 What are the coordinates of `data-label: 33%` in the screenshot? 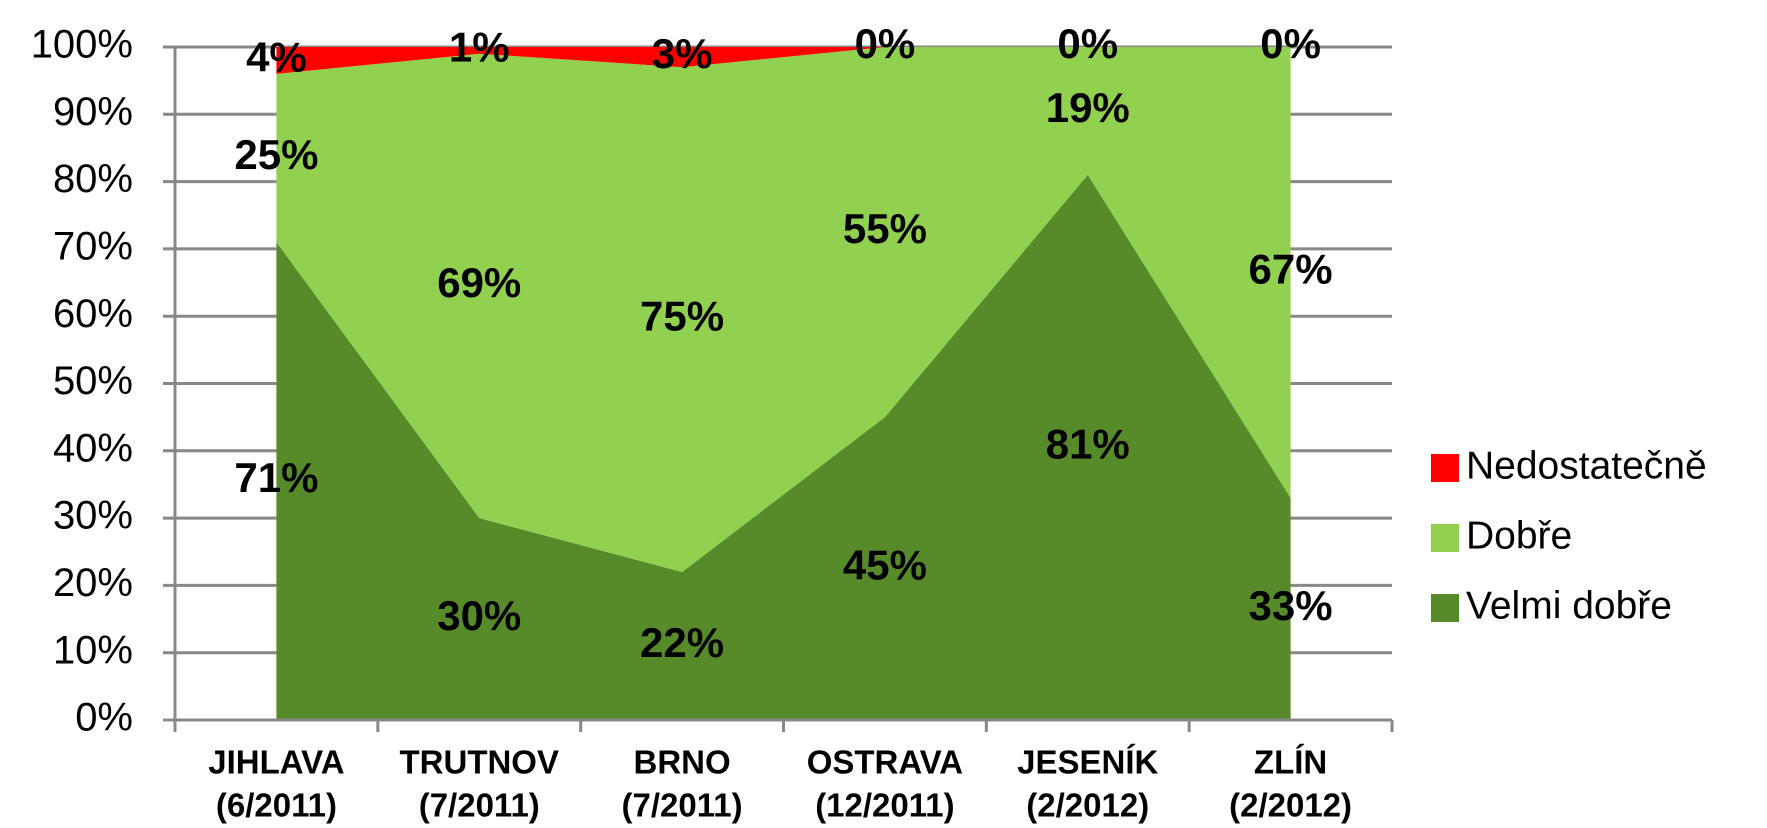 It's located at (1291, 605).